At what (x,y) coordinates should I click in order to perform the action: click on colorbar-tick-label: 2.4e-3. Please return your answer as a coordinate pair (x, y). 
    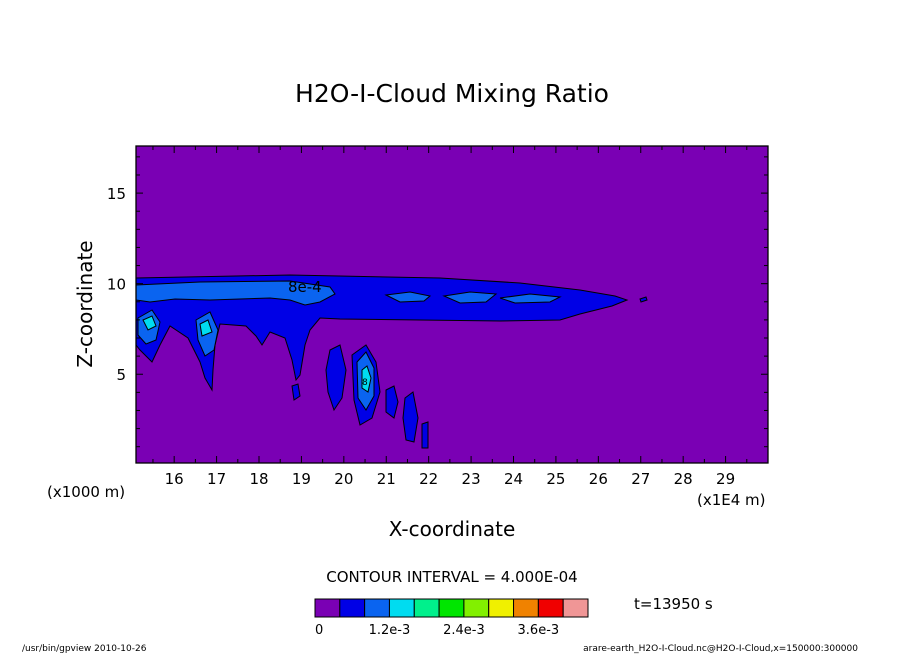
    Looking at the image, I should click on (464, 630).